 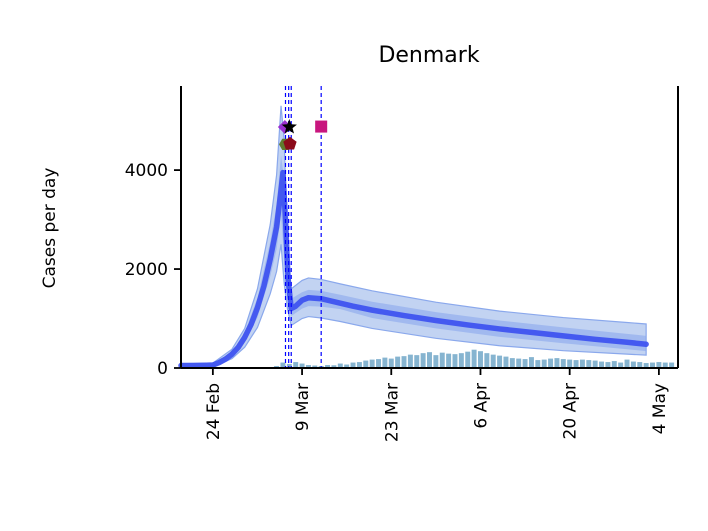 I want to click on x-tick-label: 24 Feb, so click(x=214, y=411).